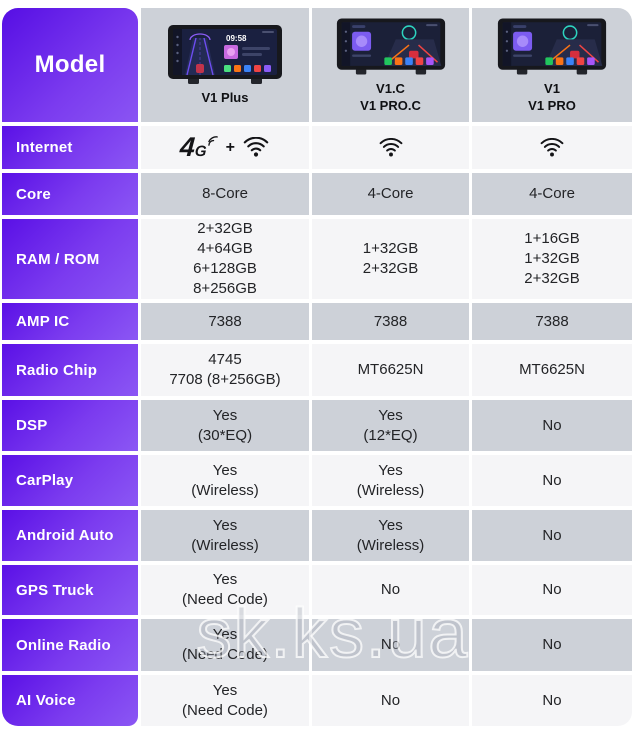 This screenshot has height=734, width=633. What do you see at coordinates (552, 259) in the screenshot?
I see `value-cell: 1+16GB 1+32GB 2+32GB` at bounding box center [552, 259].